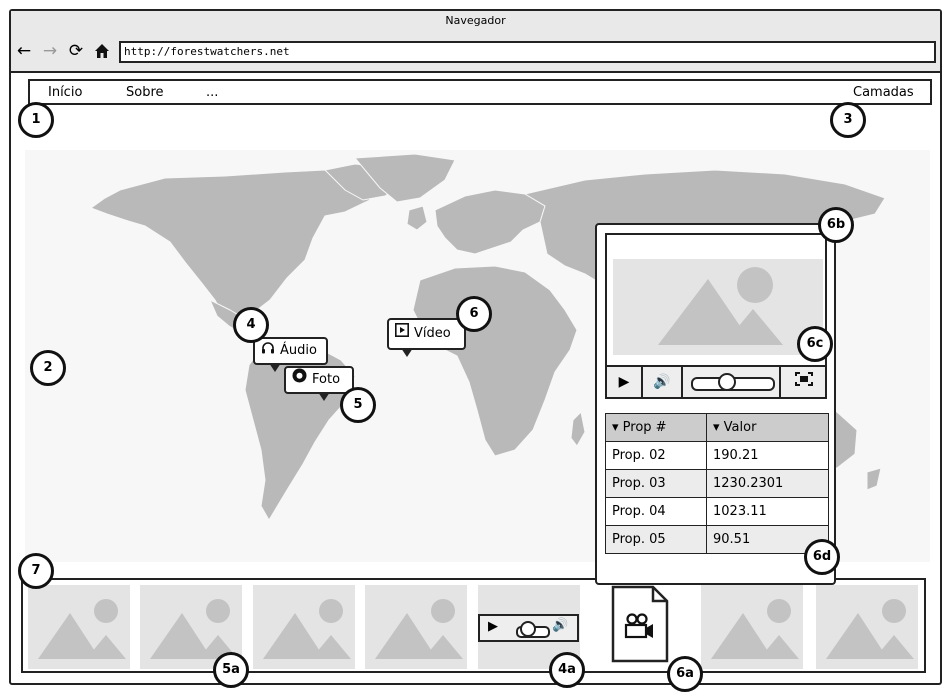  Describe the element at coordinates (656, 511) in the screenshot. I see `prop-cell: Prop. 04` at that location.